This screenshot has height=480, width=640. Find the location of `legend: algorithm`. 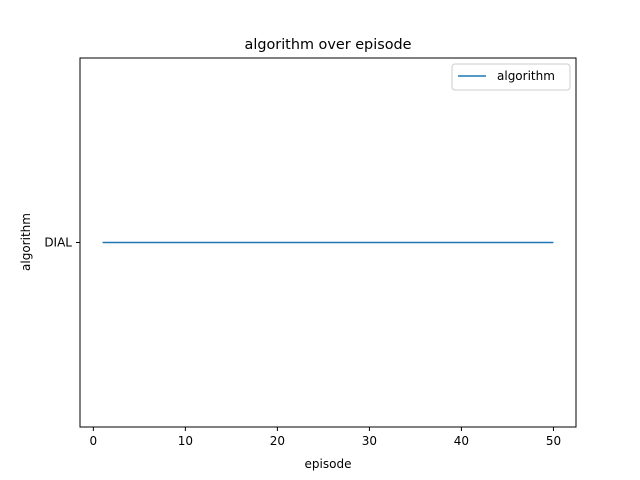

legend: algorithm is located at coordinates (511, 77).